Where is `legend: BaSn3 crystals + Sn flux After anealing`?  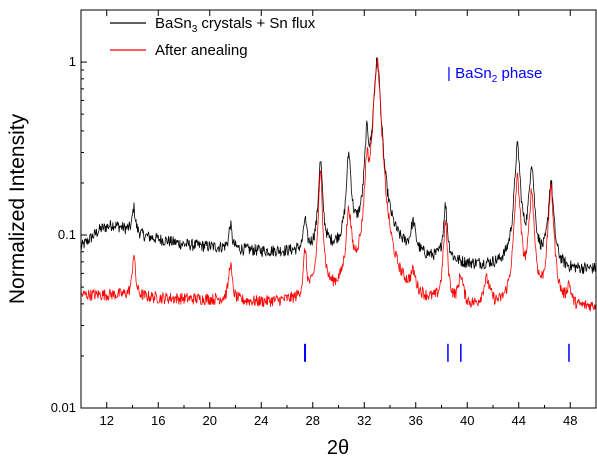
legend: BaSn3 crystals + Sn flux After anealing is located at coordinates (213, 37).